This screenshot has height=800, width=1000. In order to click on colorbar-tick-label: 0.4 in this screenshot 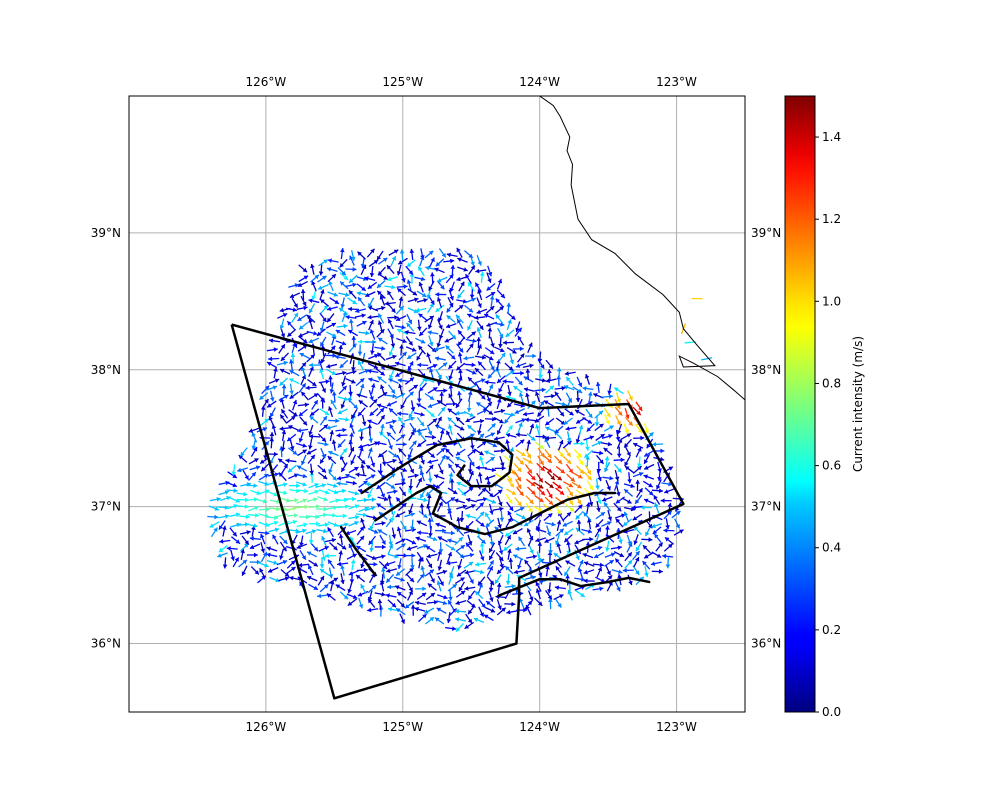, I will do `click(831, 548)`.